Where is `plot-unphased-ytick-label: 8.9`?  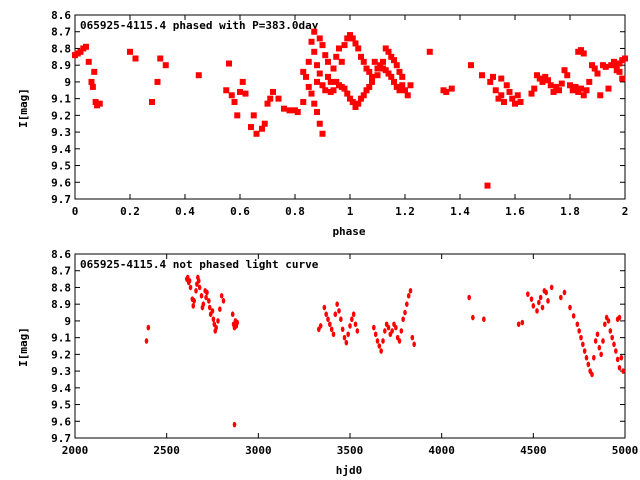
plot-unphased-ytick-label: 8.9 is located at coordinates (61, 304).